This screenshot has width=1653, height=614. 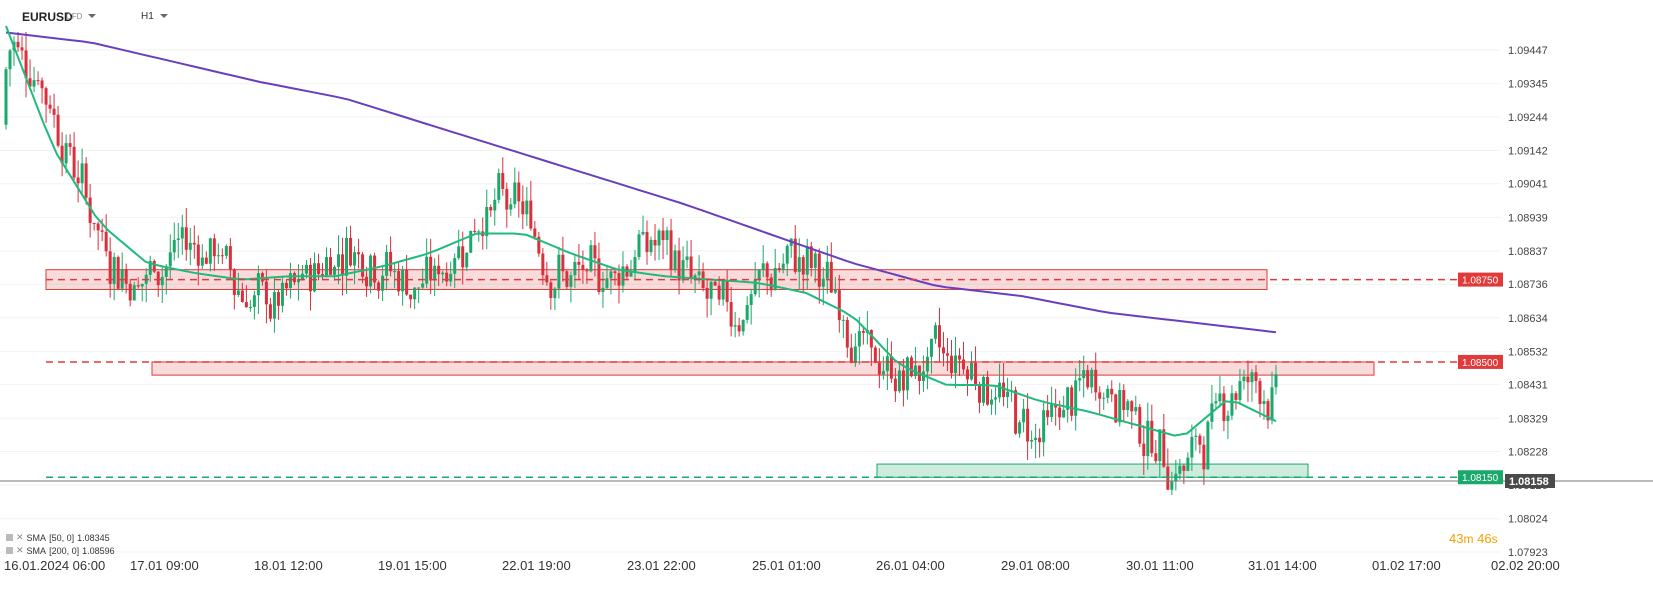 I want to click on x-tick-label: 17.01 09:00, so click(x=164, y=565).